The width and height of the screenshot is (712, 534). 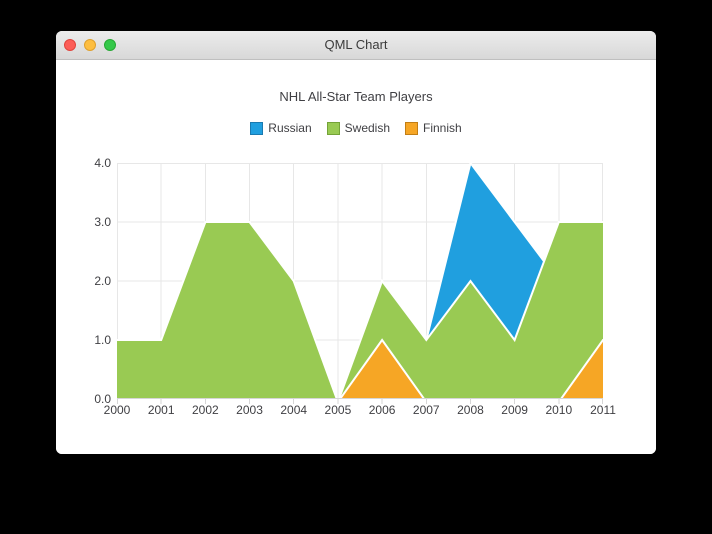 I want to click on window-title: QML Chart, so click(x=356, y=44).